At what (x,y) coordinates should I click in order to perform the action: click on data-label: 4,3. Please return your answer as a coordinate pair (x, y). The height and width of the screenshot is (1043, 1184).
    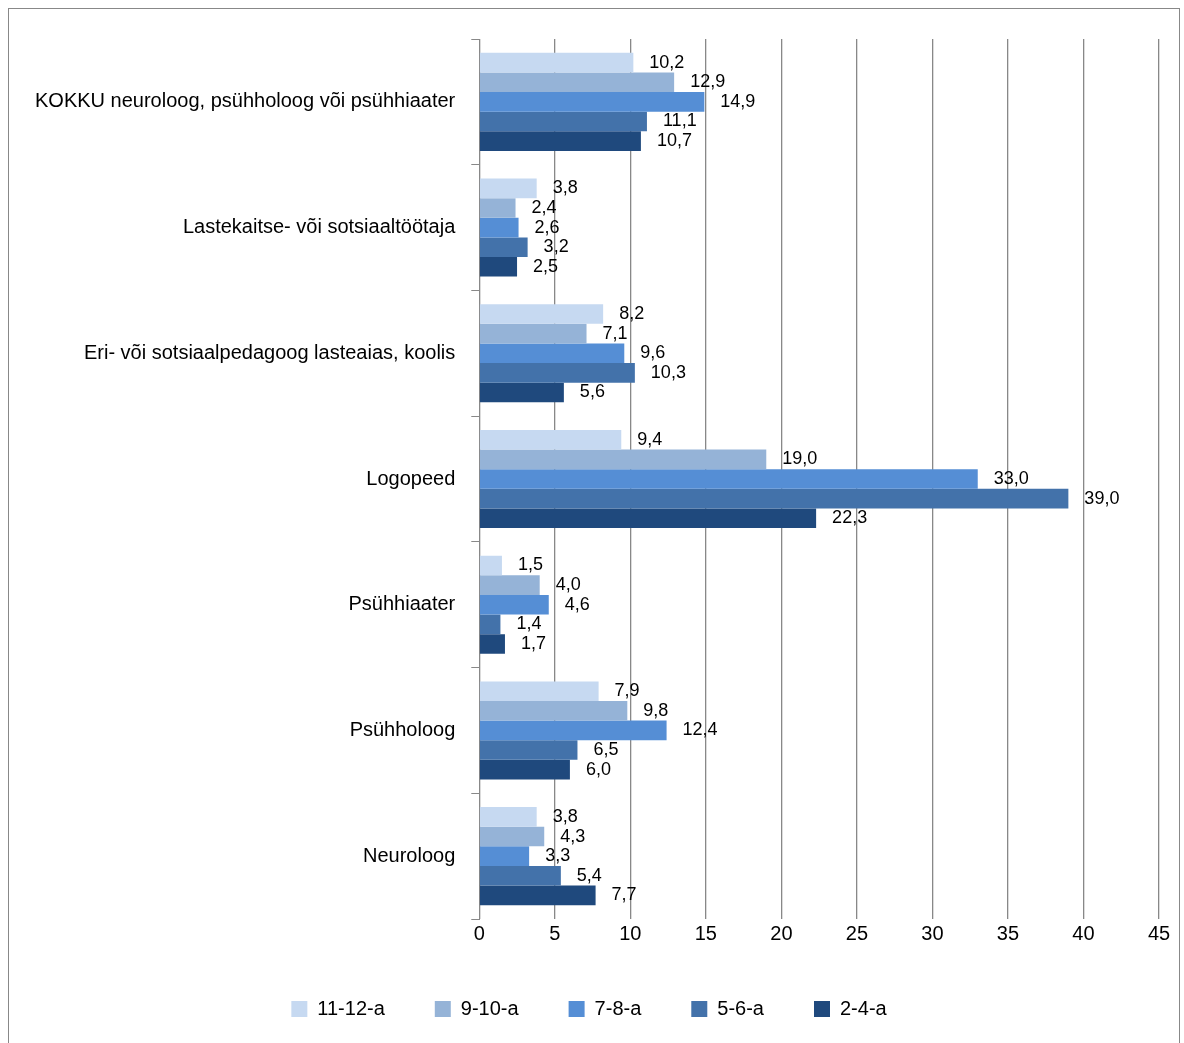
    Looking at the image, I should click on (573, 835).